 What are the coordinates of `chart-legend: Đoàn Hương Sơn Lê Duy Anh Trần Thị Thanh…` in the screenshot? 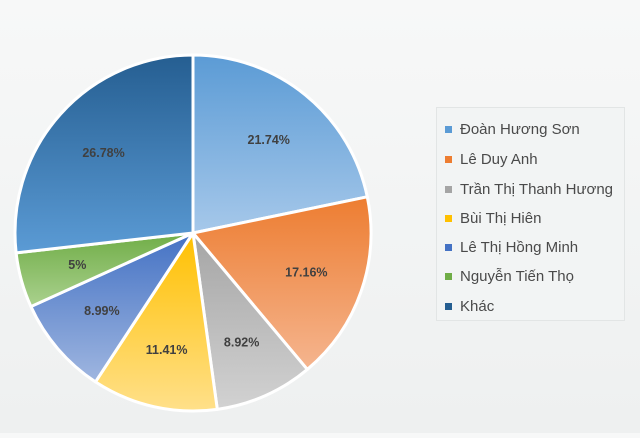 It's located at (530, 214).